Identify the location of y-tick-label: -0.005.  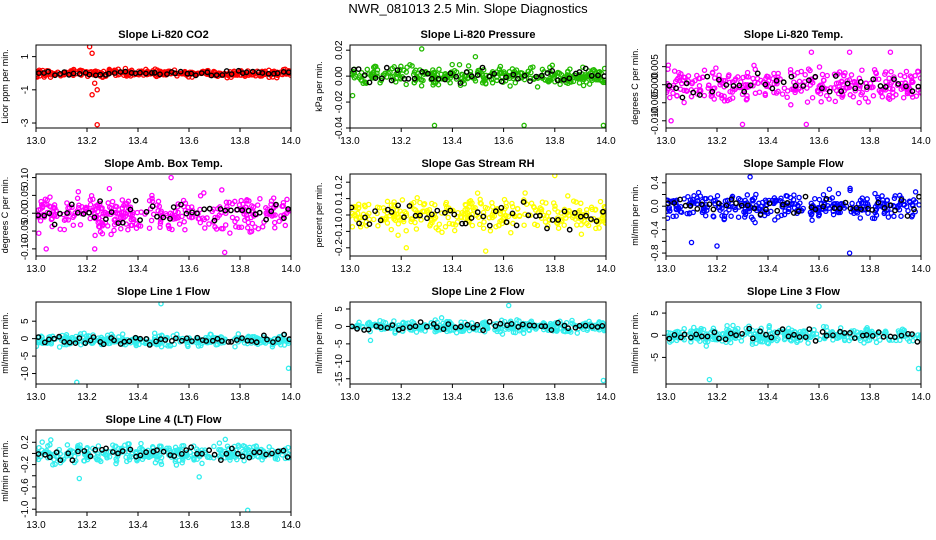
(655, 102).